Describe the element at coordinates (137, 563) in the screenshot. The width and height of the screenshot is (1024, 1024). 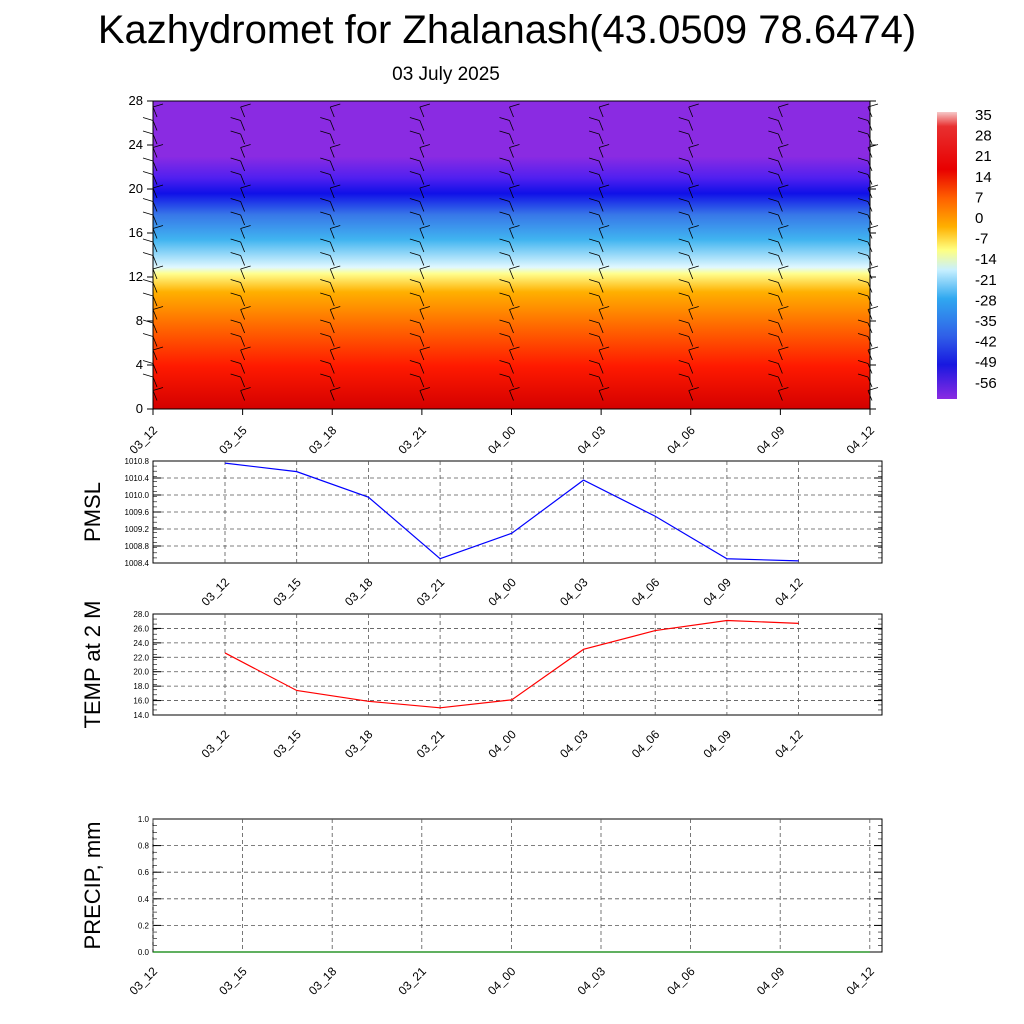
I see `y-tick-label: 1008.4` at that location.